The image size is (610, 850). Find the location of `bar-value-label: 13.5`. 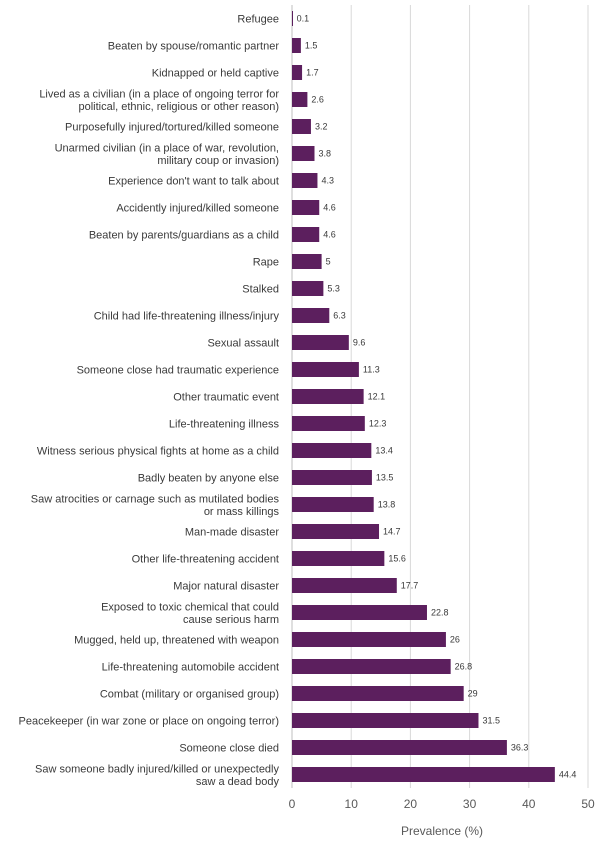

bar-value-label: 13.5 is located at coordinates (385, 478).